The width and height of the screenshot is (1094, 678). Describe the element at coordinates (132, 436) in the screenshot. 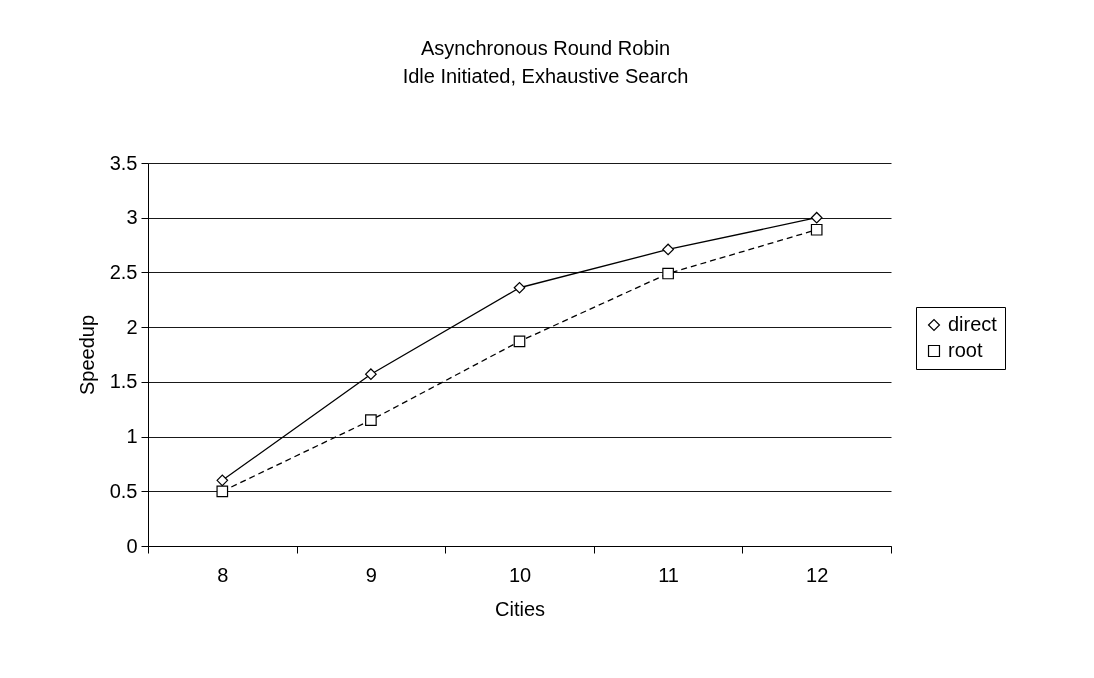

I see `y-tick-label: 1` at that location.